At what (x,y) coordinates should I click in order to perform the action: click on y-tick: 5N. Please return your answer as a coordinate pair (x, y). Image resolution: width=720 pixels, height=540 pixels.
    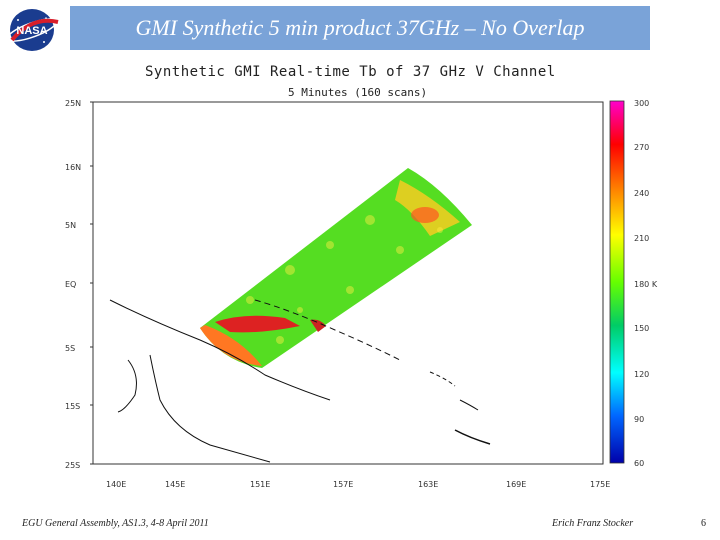
    Looking at the image, I should click on (70, 225).